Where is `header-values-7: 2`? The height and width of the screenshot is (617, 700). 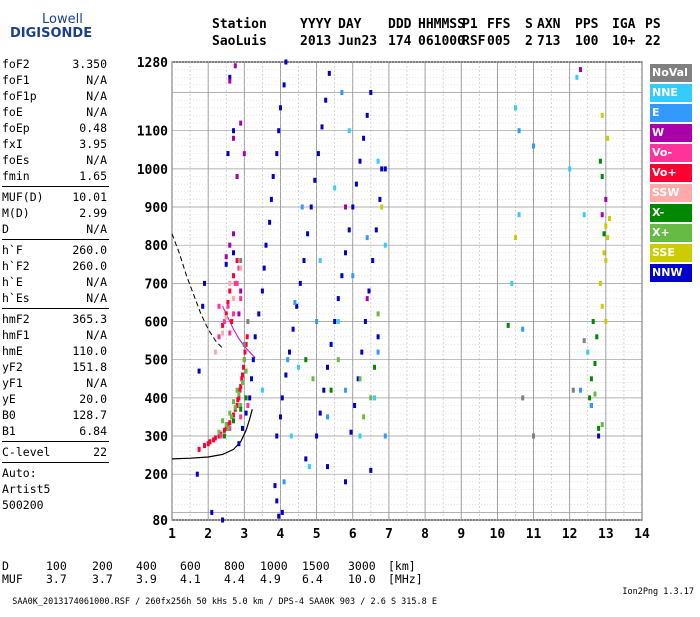 header-values-7: 2 is located at coordinates (529, 41).